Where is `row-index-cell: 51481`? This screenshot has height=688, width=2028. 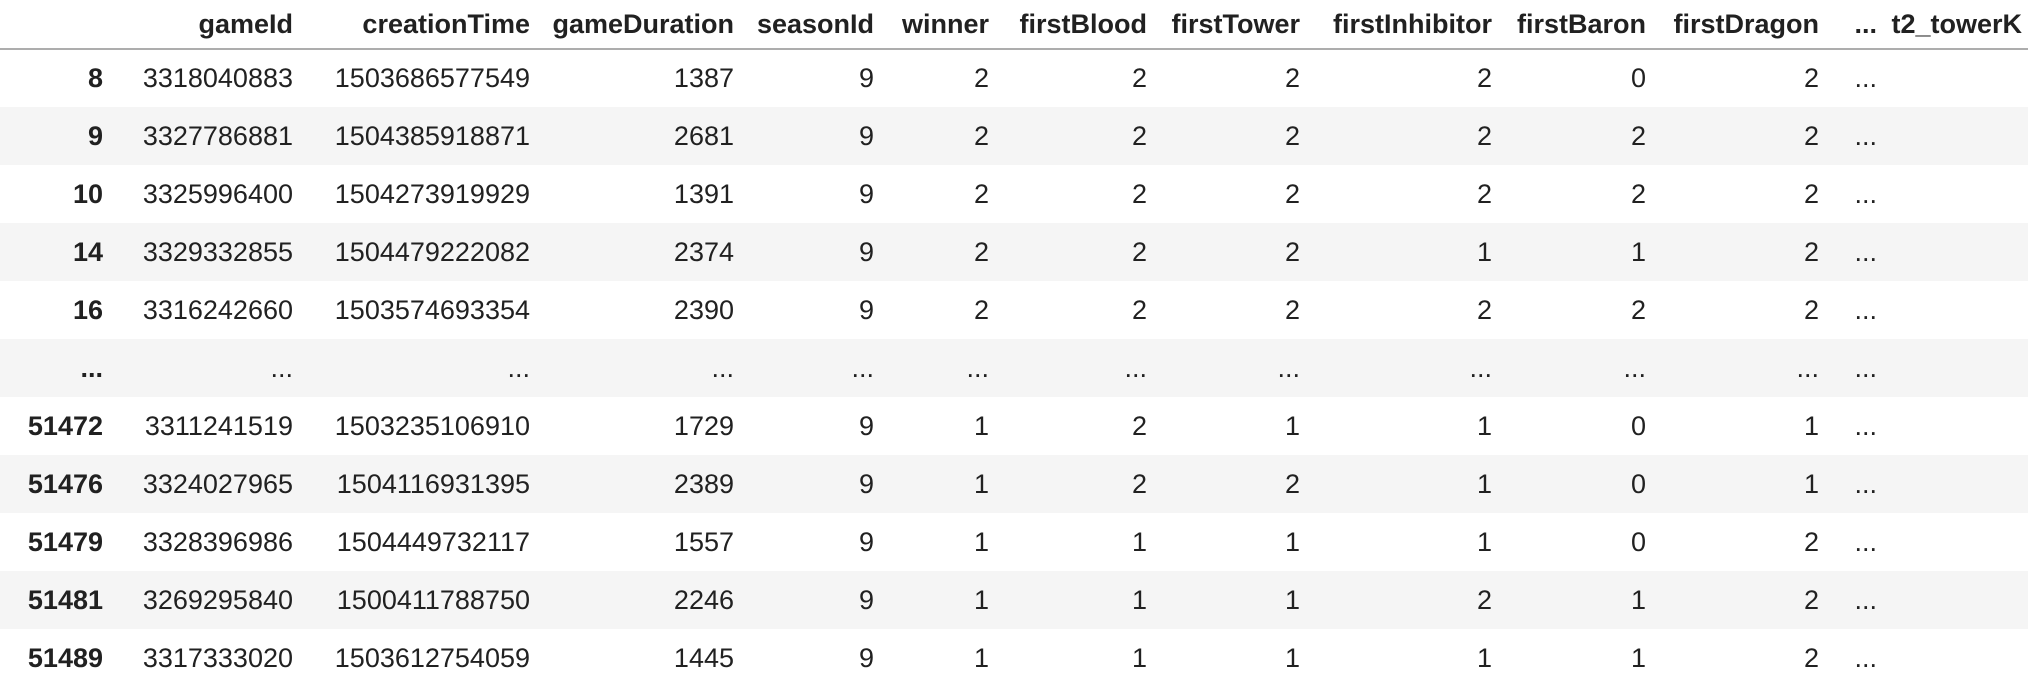 row-index-cell: 51481 is located at coordinates (65, 599).